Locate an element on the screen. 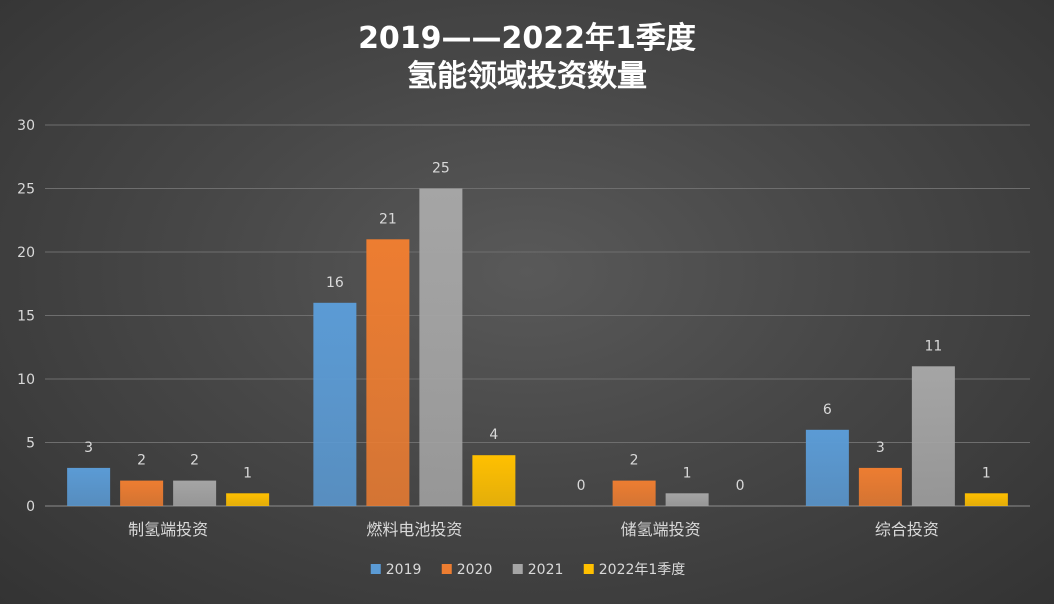 Image resolution: width=1054 pixels, height=604 pixels. legend: 2019 2020 2021 2022年1季度 is located at coordinates (528, 570).